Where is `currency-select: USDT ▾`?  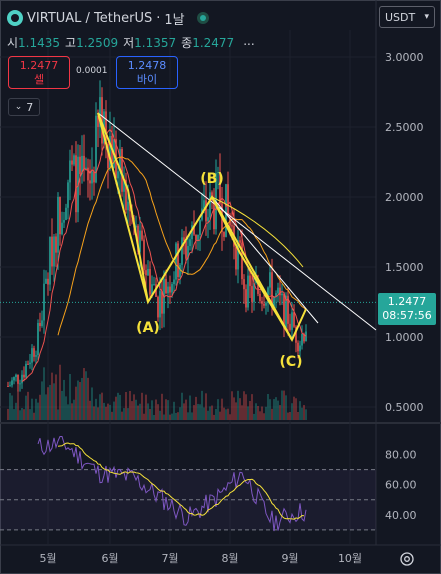 currency-select: USDT ▾ is located at coordinates (407, 17).